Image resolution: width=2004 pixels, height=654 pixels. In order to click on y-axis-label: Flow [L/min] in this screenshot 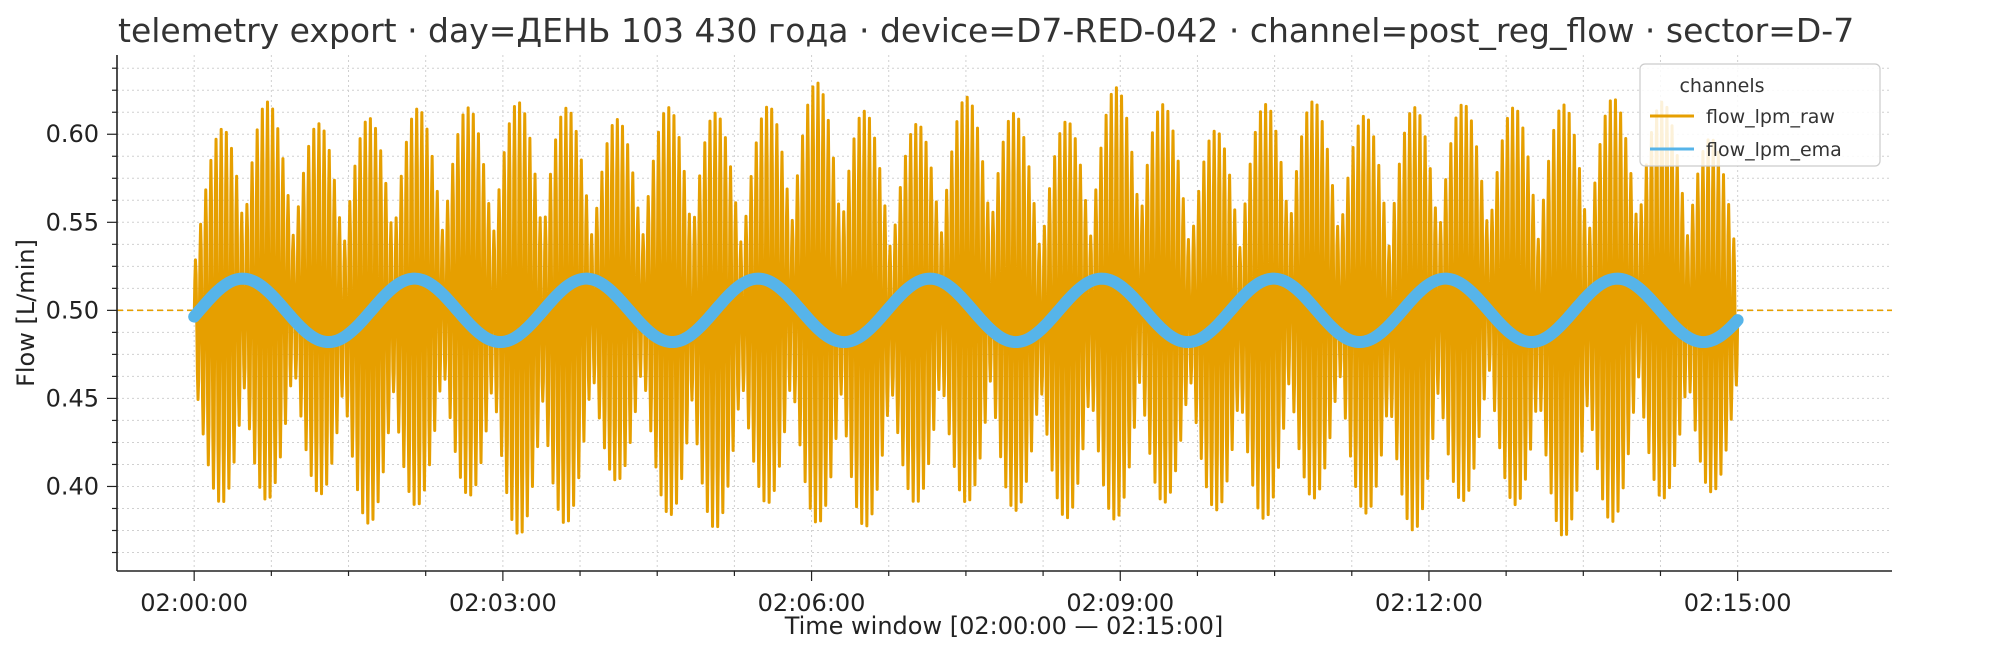, I will do `click(26, 313)`.